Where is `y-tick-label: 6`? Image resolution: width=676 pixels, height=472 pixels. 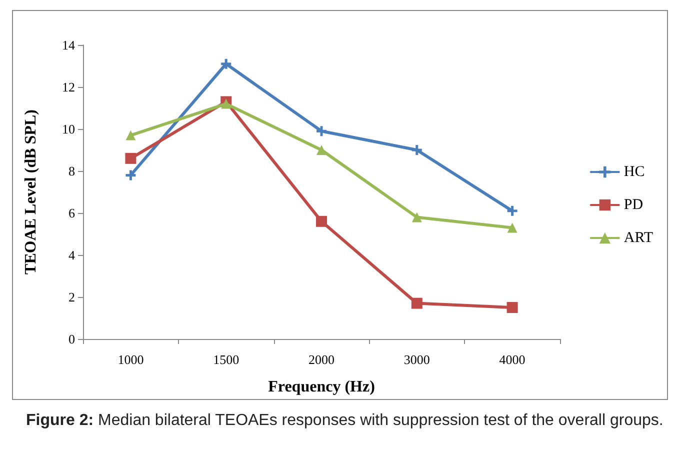
y-tick-label: 6 is located at coordinates (72, 213).